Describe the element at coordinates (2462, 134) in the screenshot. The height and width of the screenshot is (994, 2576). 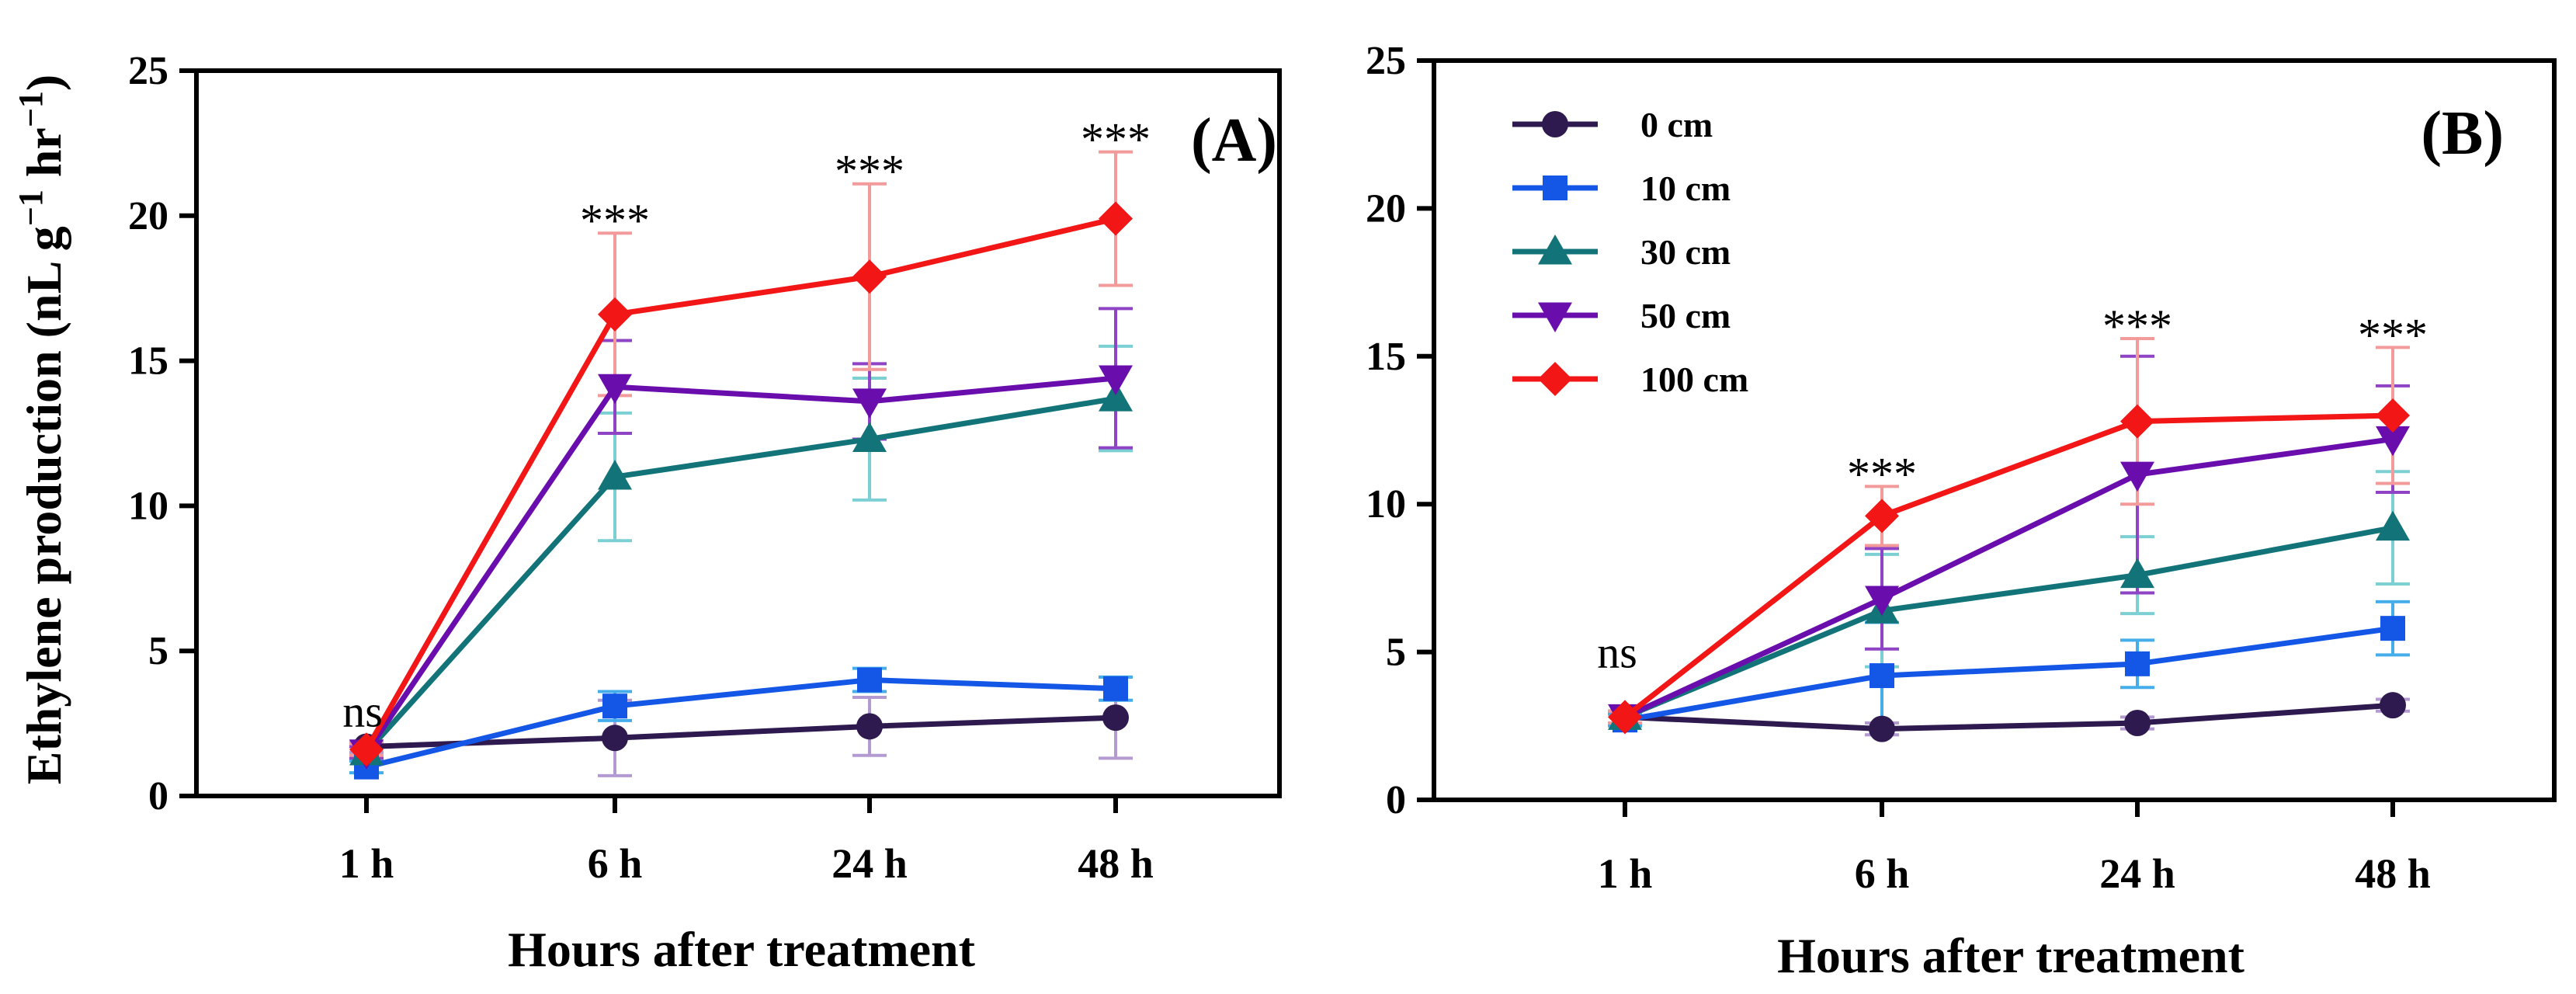
I see `panel-label: (B)` at that location.